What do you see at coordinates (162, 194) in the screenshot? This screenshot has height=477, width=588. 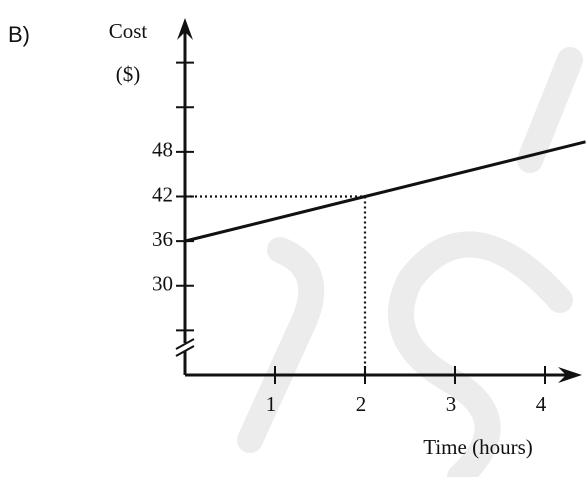 I see `y-tick-label: 42` at bounding box center [162, 194].